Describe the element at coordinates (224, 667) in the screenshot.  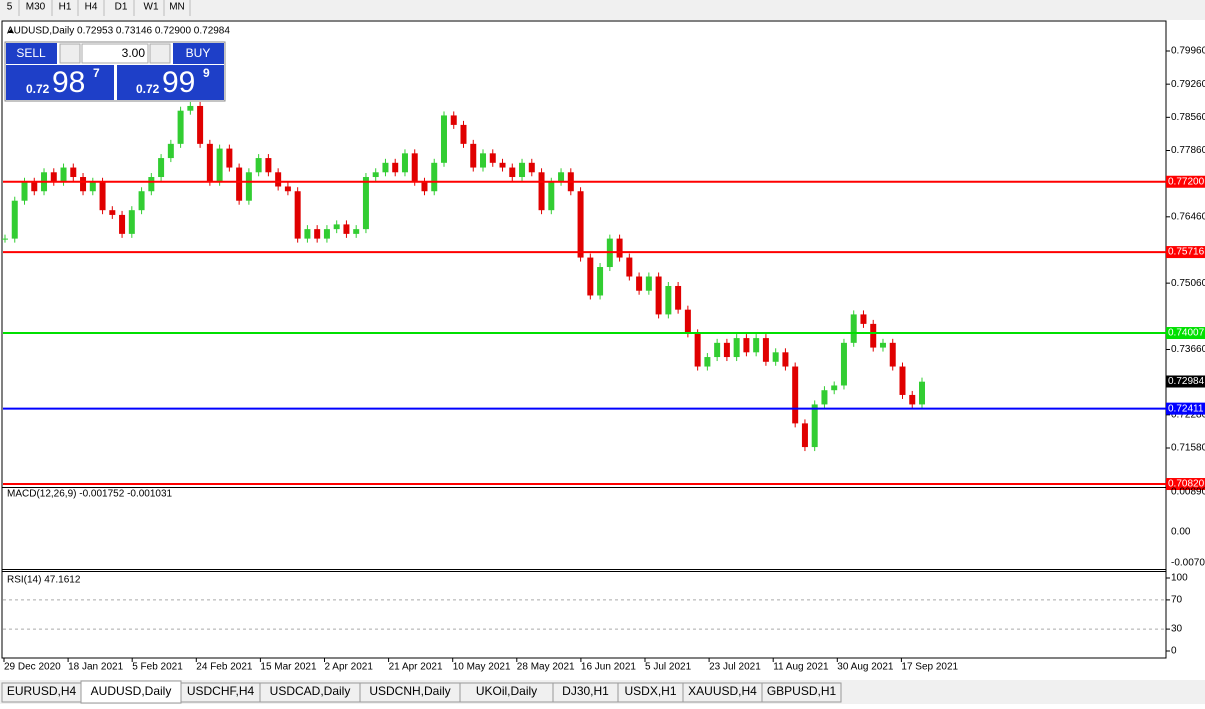
I see `date-label: 24 Feb 2021` at that location.